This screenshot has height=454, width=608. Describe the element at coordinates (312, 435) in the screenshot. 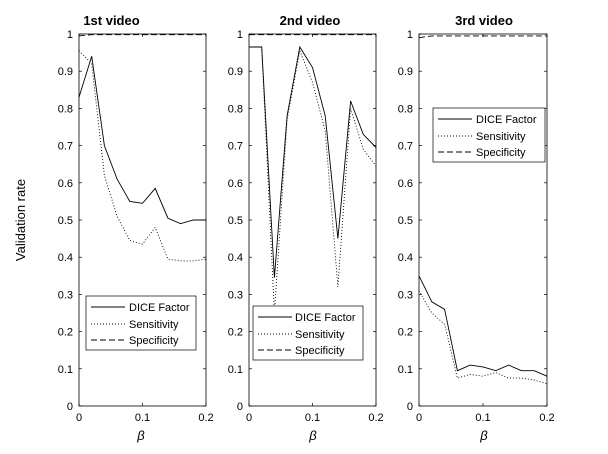

I see `panel-2-x-axis-label: β` at that location.